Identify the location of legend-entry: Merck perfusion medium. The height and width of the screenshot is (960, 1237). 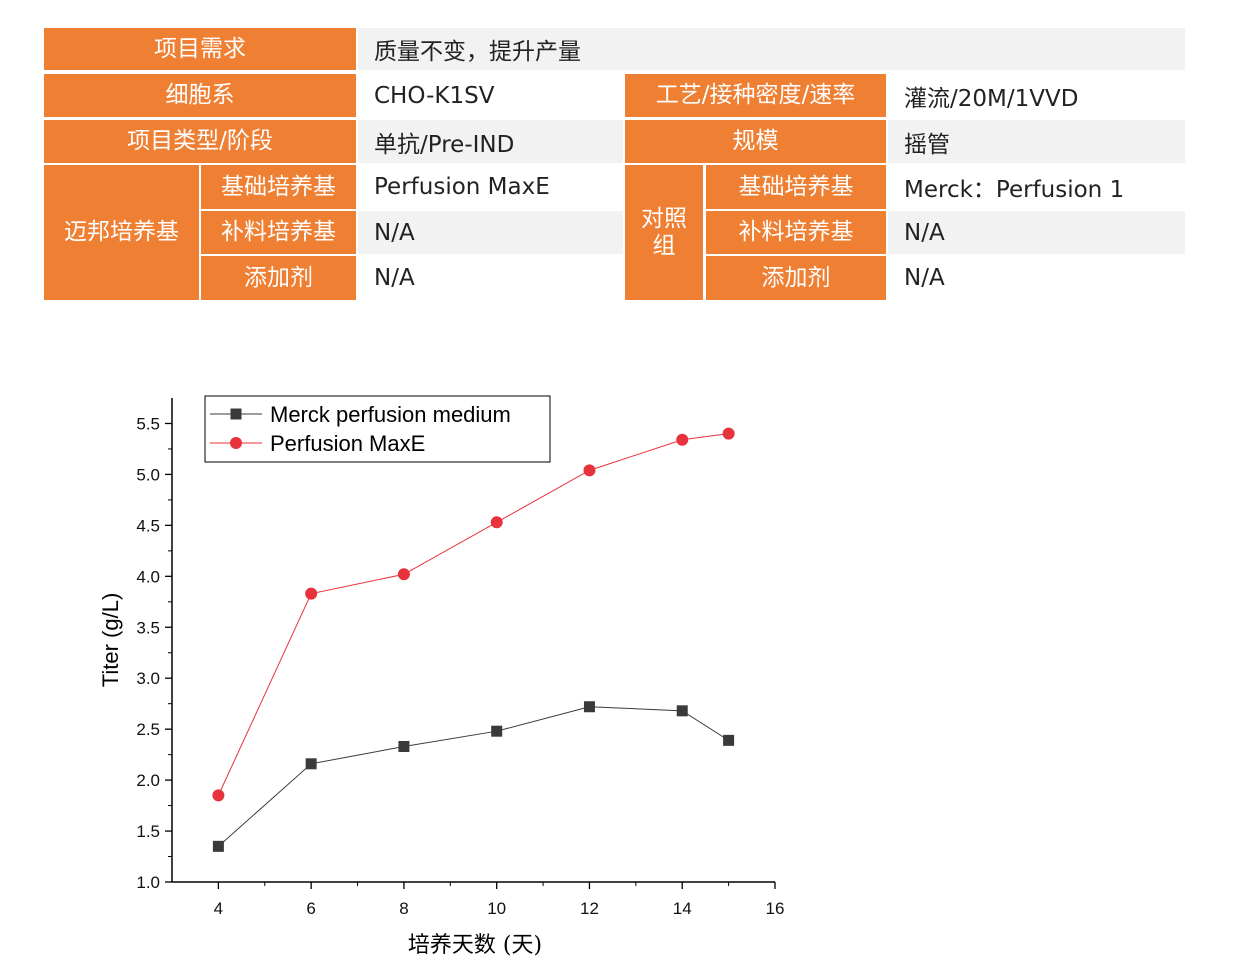
(390, 414).